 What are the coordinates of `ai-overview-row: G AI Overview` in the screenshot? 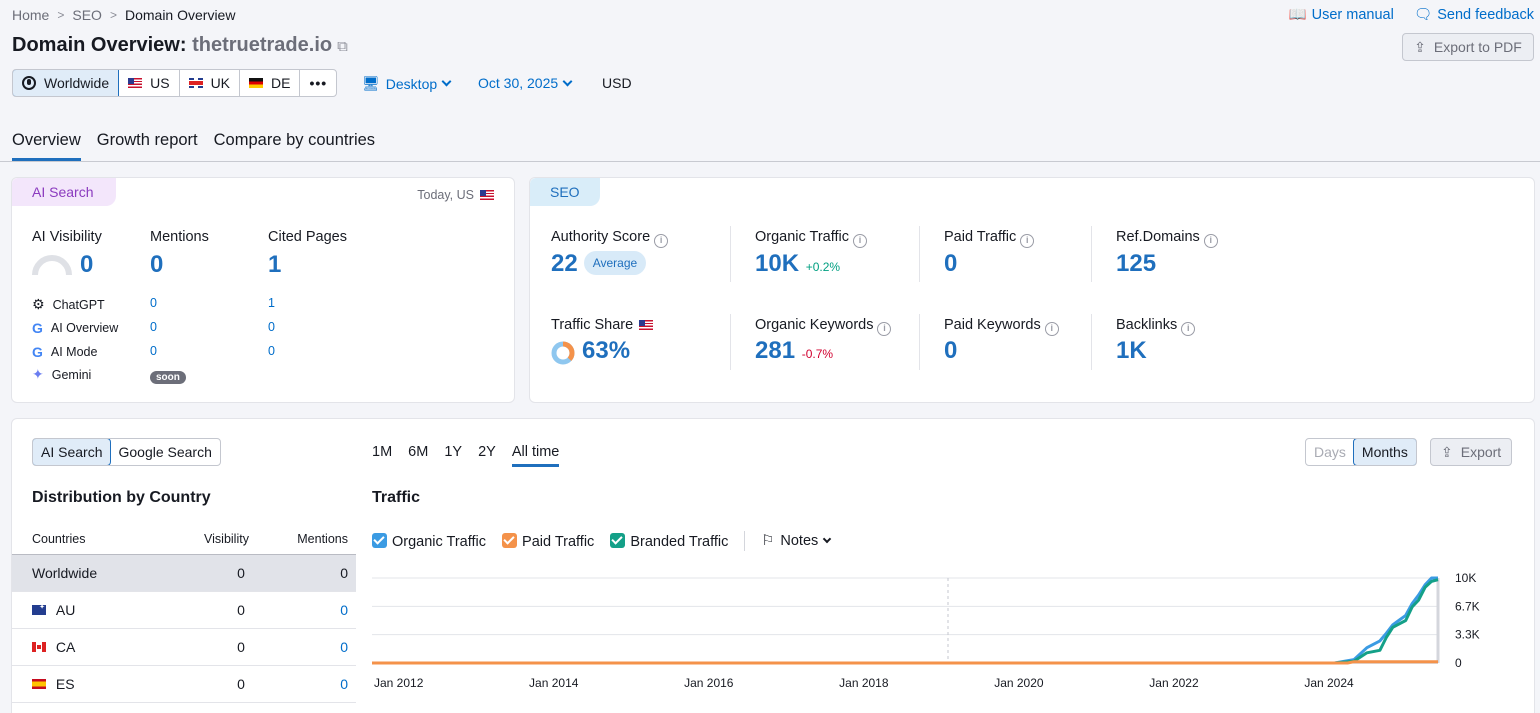 It's located at (75, 328).